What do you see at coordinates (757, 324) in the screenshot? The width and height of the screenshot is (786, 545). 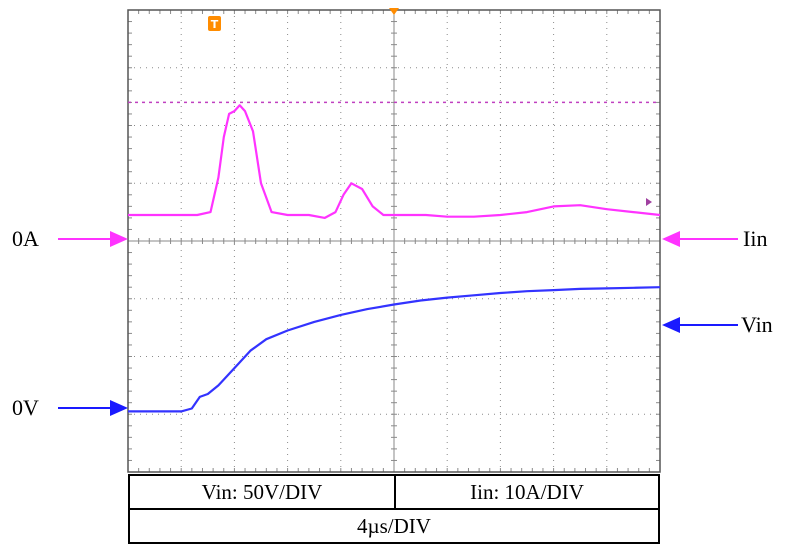 I see `vin-name-label: Vin` at bounding box center [757, 324].